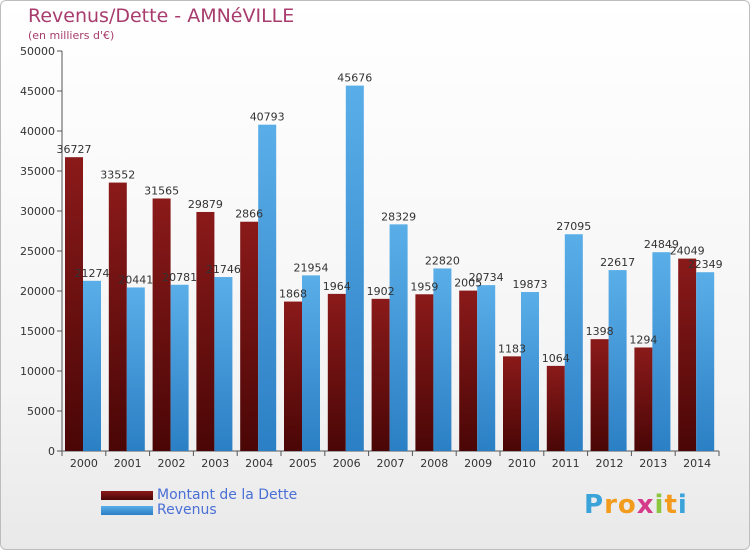 The image size is (750, 550). I want to click on x-tick-label: 2000, so click(84, 463).